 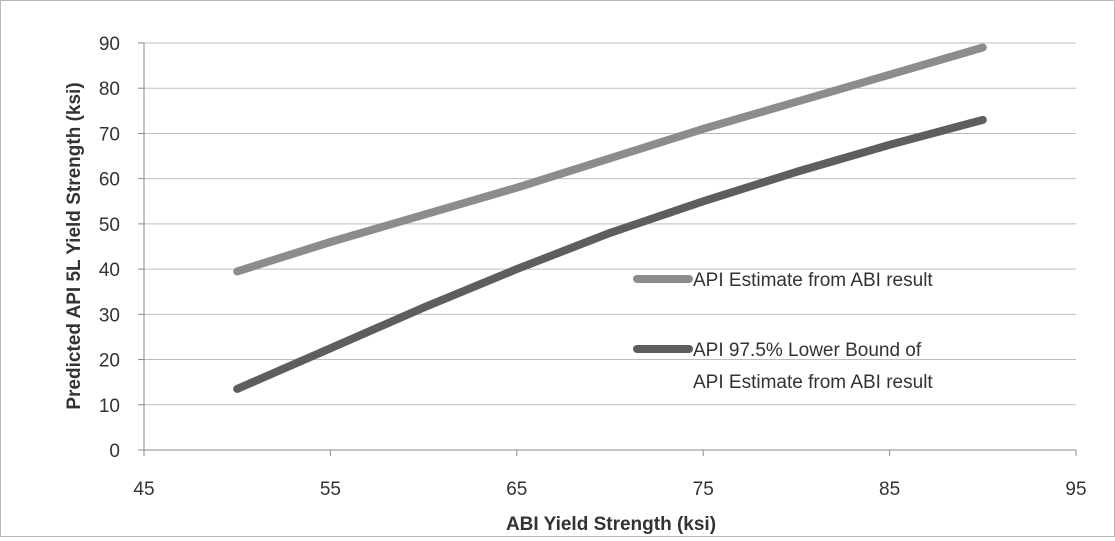 What do you see at coordinates (516, 489) in the screenshot?
I see `x-tick-label-65: 65` at bounding box center [516, 489].